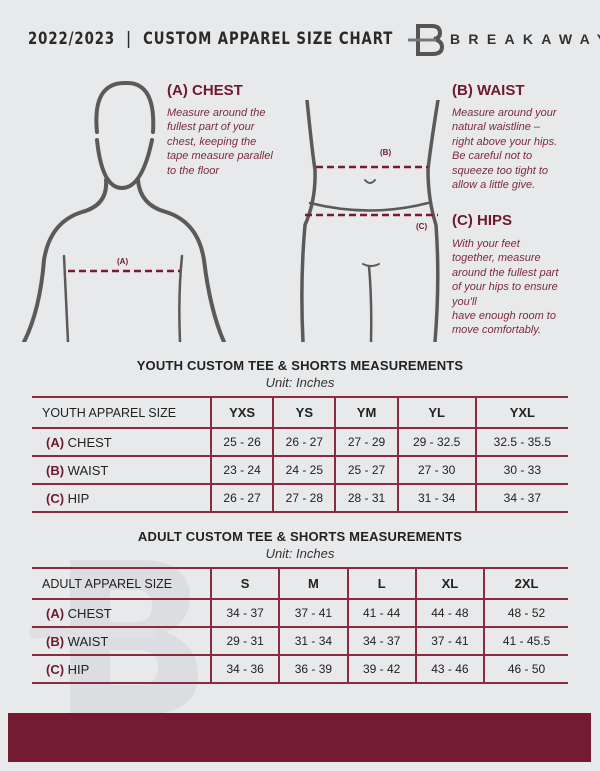 This screenshot has width=600, height=771. Describe the element at coordinates (521, 442) in the screenshot. I see `measurement-value: 32.5 - 35.5` at that location.